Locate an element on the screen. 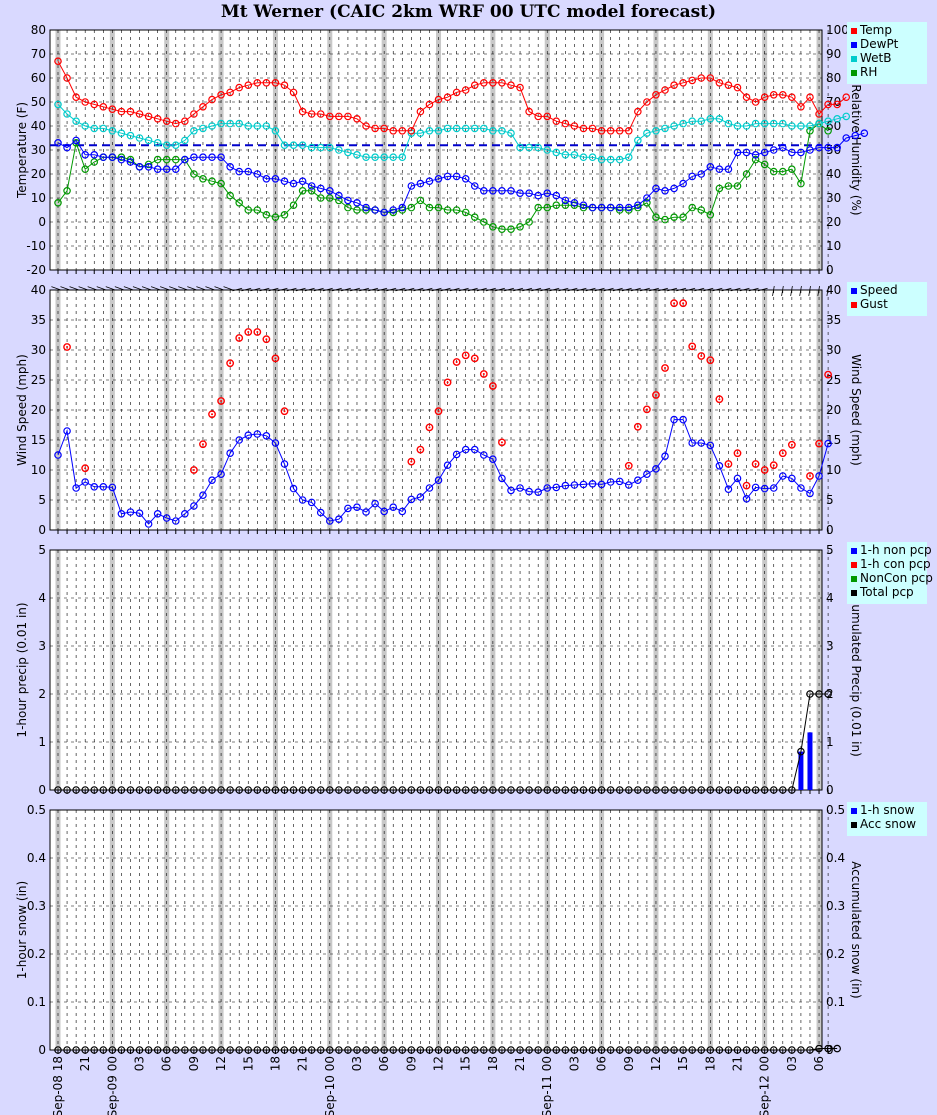 This screenshot has height=1115, width=937. y-tick-label: 20 is located at coordinates (38, 174).